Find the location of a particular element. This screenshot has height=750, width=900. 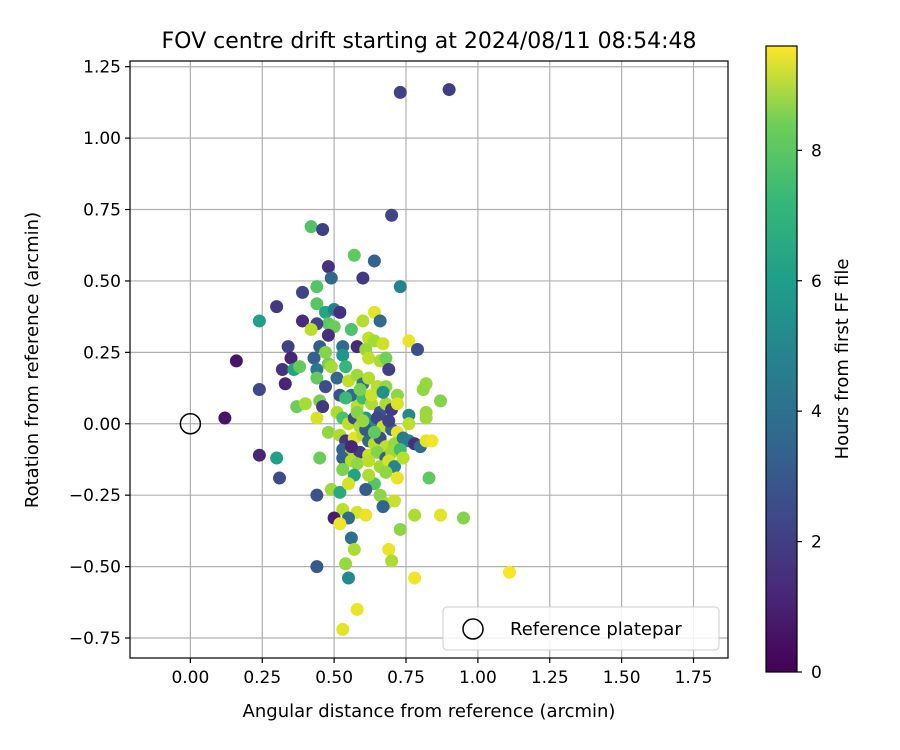

legend-marker-icon is located at coordinates (473, 629).